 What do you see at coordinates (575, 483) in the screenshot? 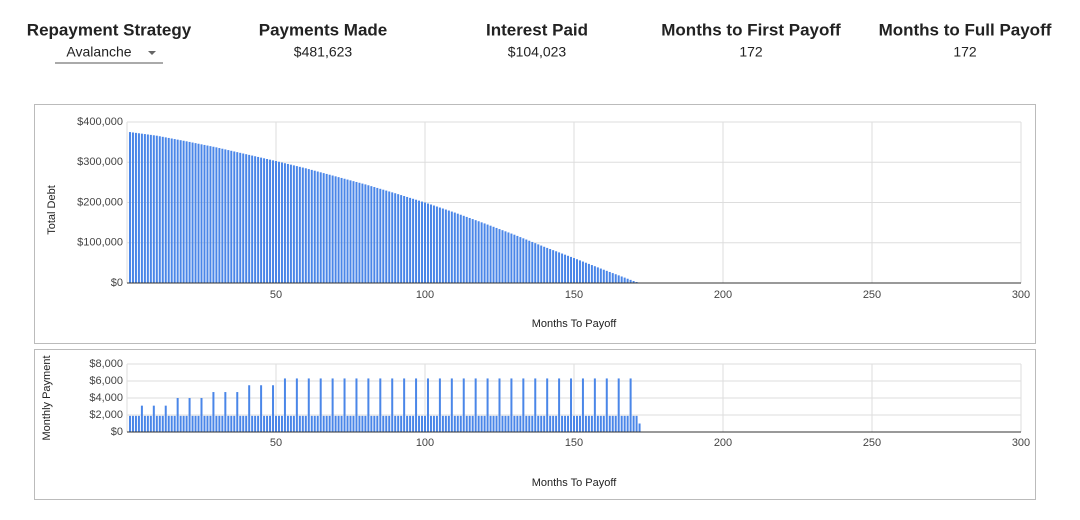
I see `x-axis-title: Months To Payoff` at bounding box center [575, 483].